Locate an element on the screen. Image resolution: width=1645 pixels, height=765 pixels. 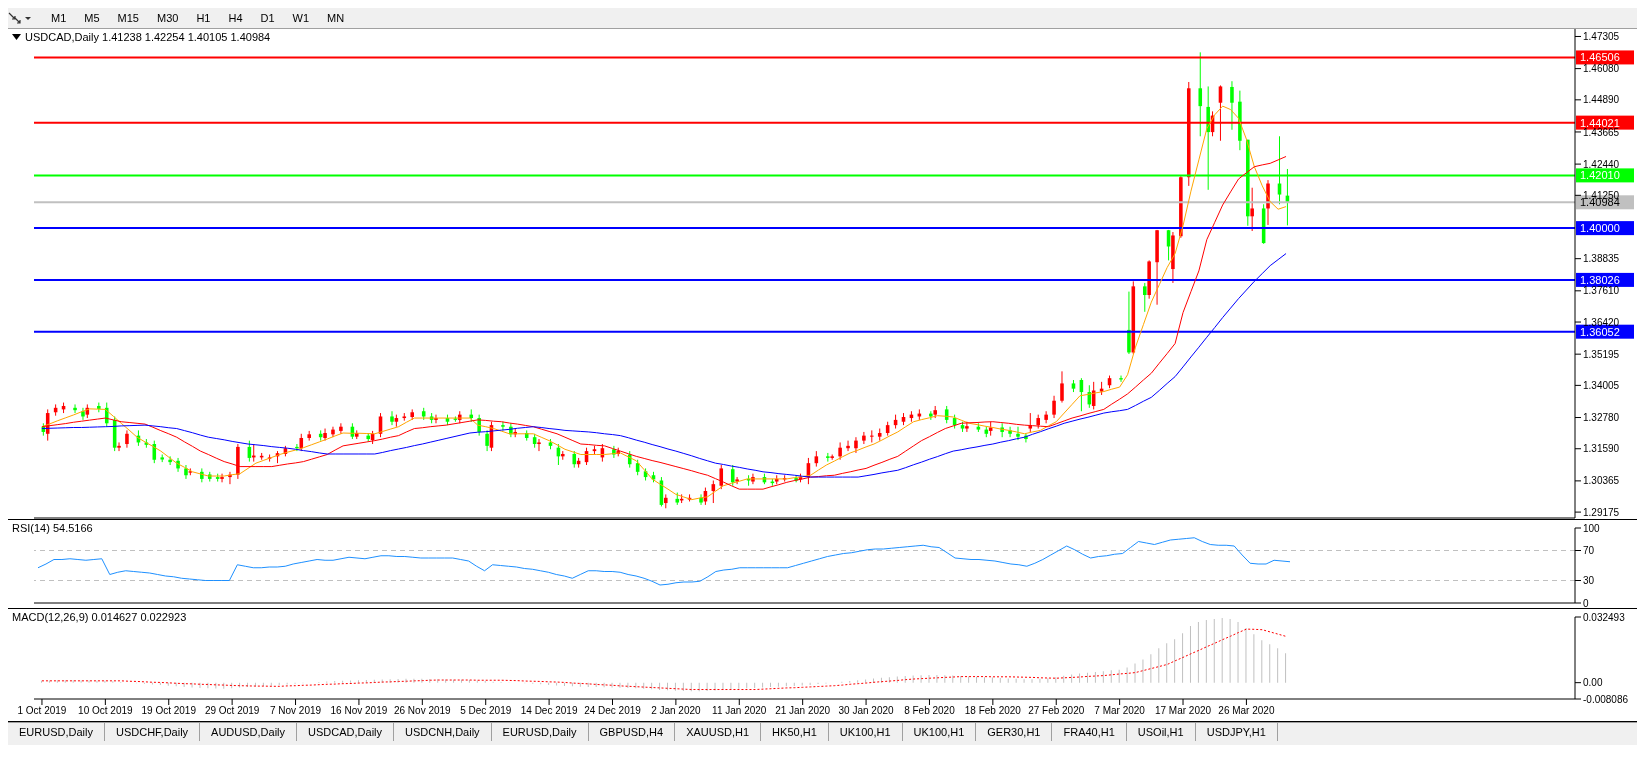
x-tick-label: 7 Nov 2019 is located at coordinates (295, 711).